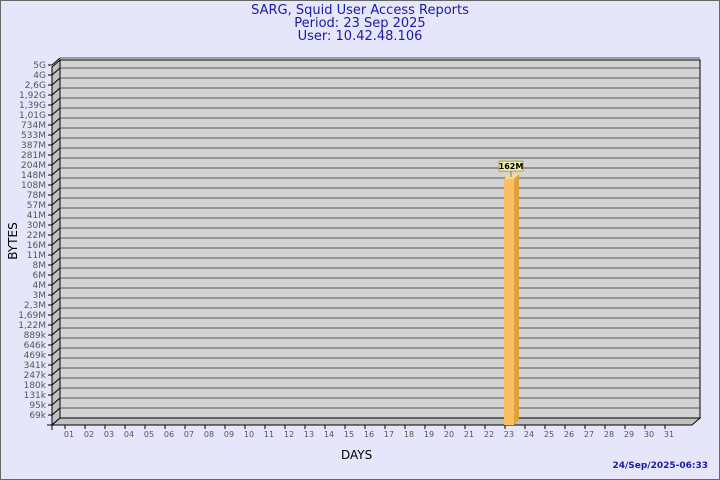 This screenshot has height=480, width=720. I want to click on y-tick-label: 6M, so click(40, 276).